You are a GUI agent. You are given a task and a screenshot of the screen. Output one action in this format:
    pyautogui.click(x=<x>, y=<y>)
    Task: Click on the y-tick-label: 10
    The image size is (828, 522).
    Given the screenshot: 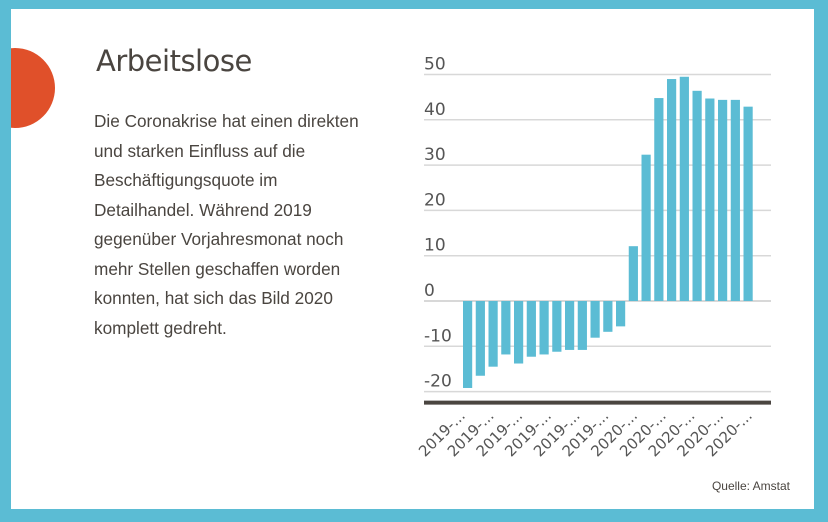 What is the action you would take?
    pyautogui.click(x=435, y=246)
    